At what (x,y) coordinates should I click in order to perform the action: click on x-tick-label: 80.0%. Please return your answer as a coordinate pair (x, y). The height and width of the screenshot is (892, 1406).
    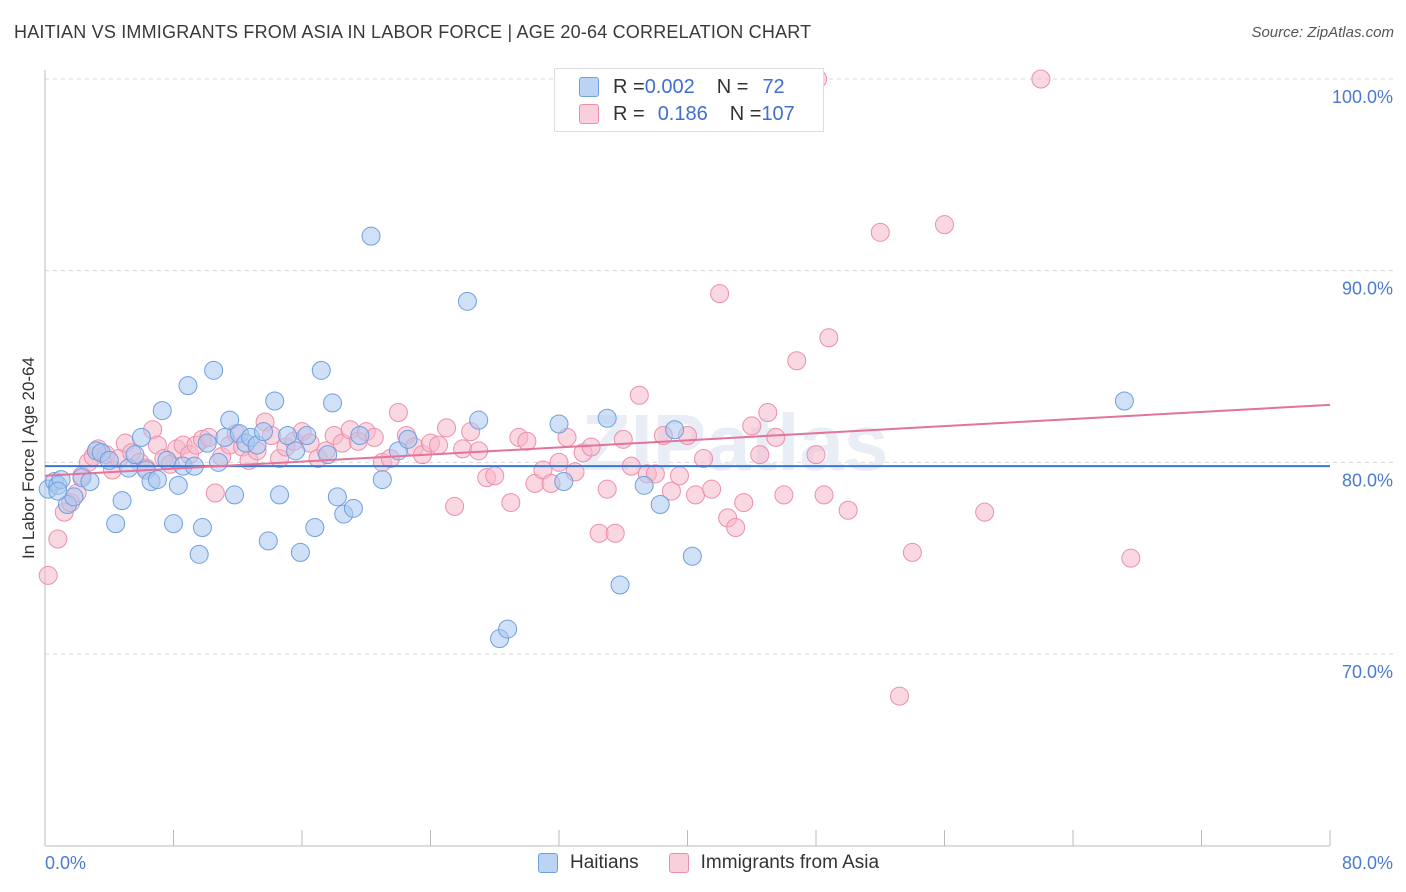
    Looking at the image, I should click on (1367, 863).